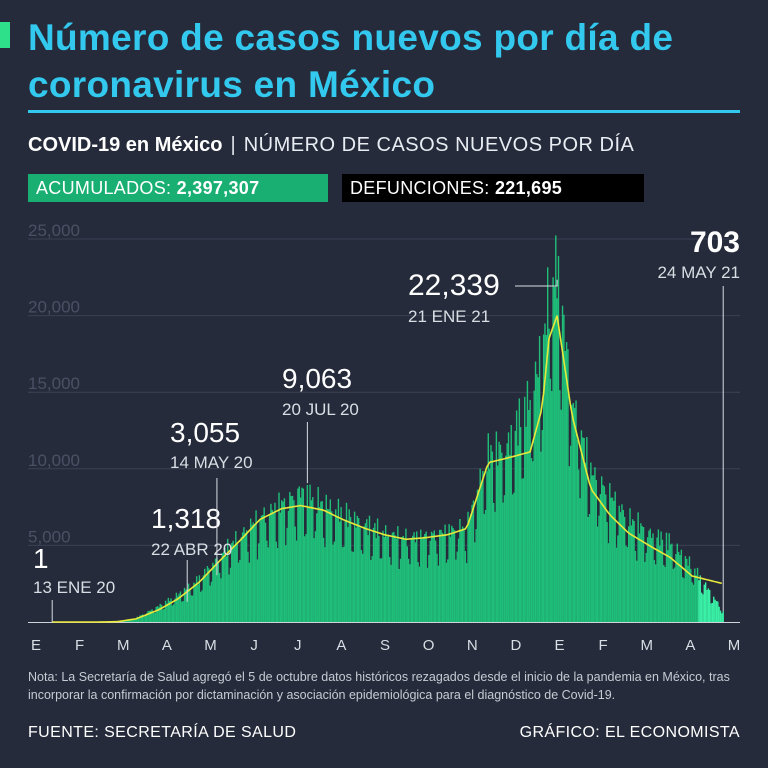 This screenshot has width=768, height=768. Describe the element at coordinates (449, 316) in the screenshot. I see `annotation-date: 21 ENE 21` at that location.